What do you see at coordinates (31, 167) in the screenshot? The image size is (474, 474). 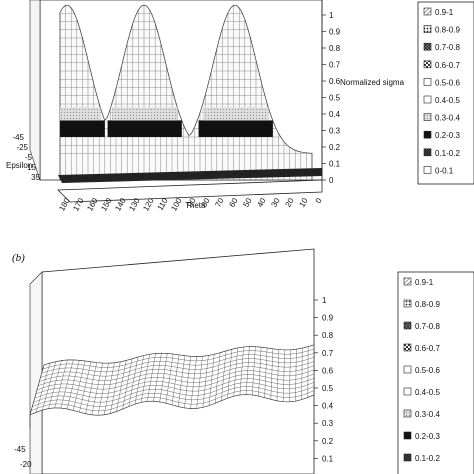 I see `y-tick-label: 15` at bounding box center [31, 167].